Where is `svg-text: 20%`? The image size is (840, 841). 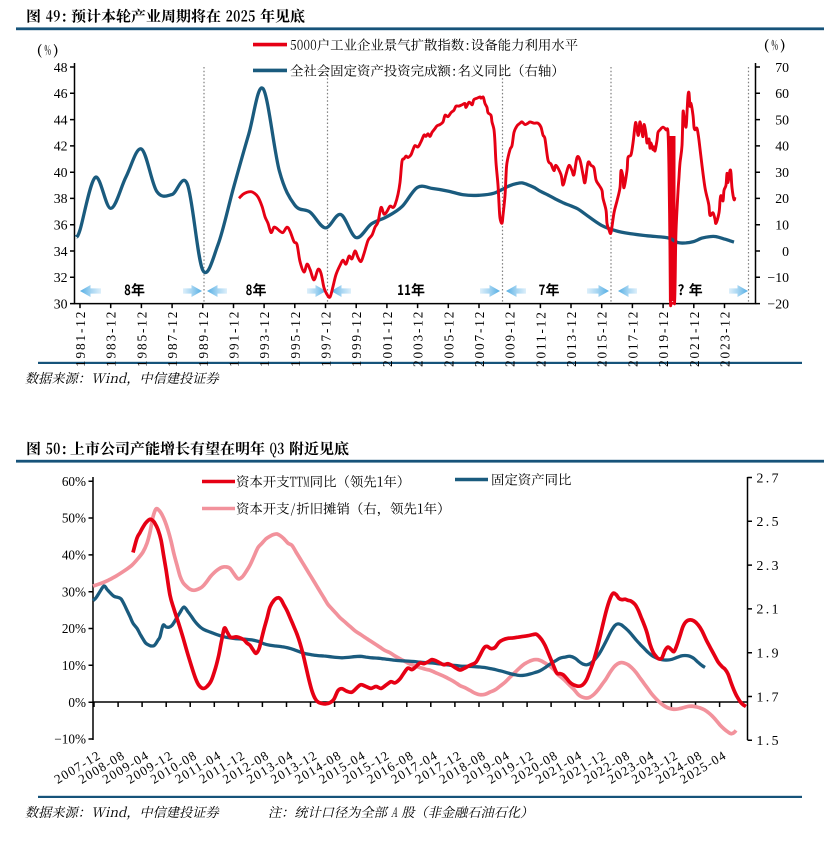
svg-text: 20% is located at coordinates (74, 628).